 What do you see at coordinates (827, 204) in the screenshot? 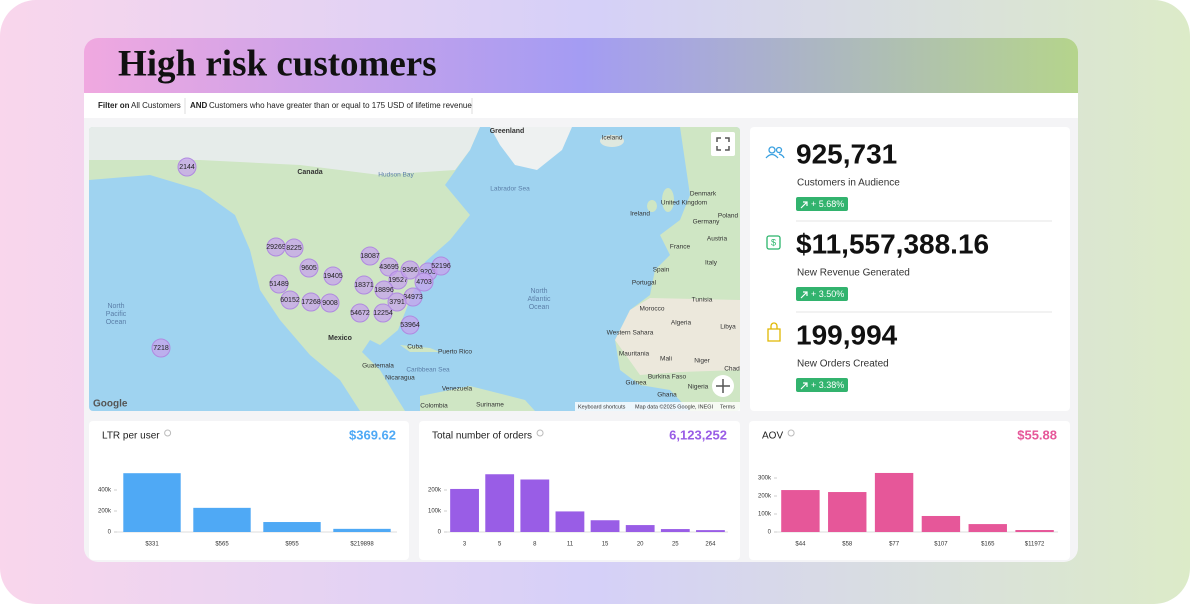
I see `change-value: + 5.68%` at bounding box center [827, 204].